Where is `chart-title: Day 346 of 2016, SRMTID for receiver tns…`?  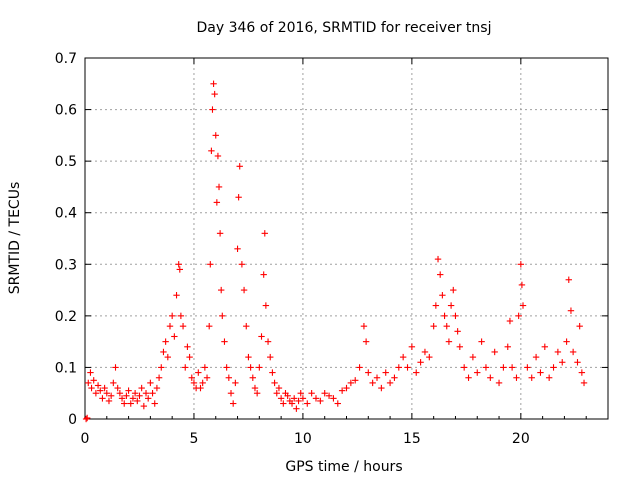 chart-title: Day 346 of 2016, SRMTID for receiver tns… is located at coordinates (344, 28).